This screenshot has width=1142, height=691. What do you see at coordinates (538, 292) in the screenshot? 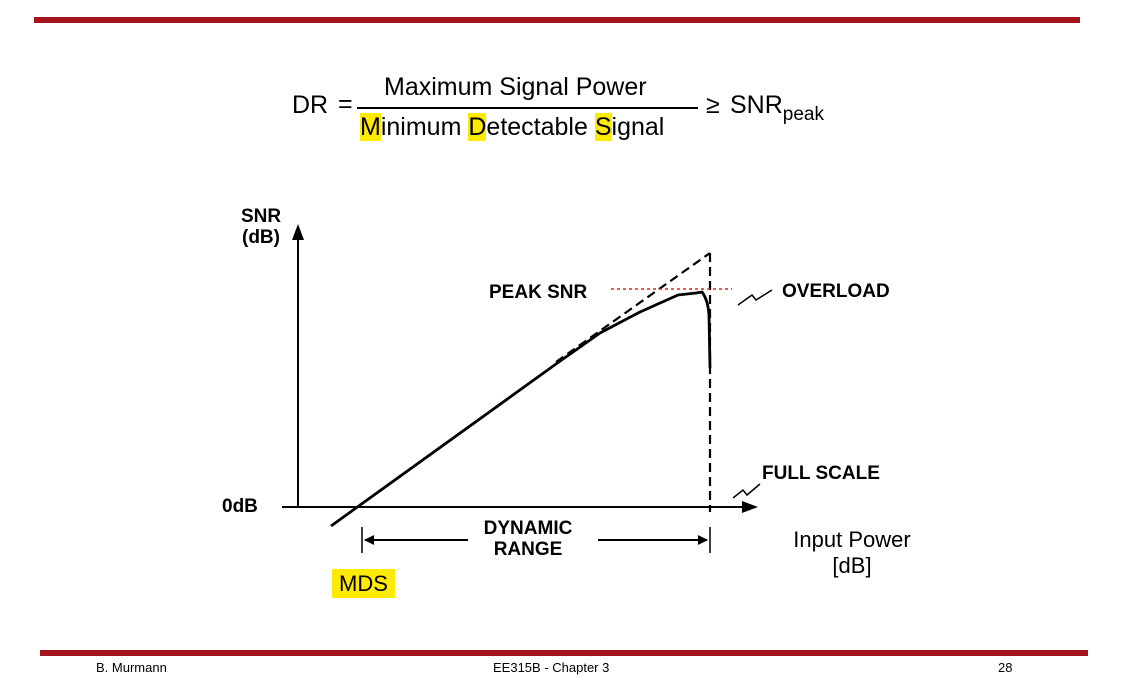
I see `peak-snr-label: PEAK SNR` at bounding box center [538, 292].